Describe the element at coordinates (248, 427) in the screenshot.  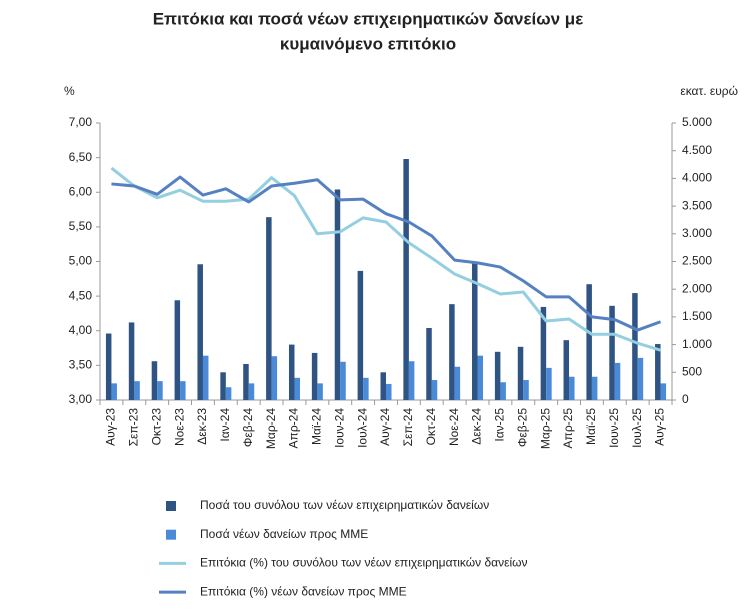
I see `x-tick-label: Φεβ-24` at that location.